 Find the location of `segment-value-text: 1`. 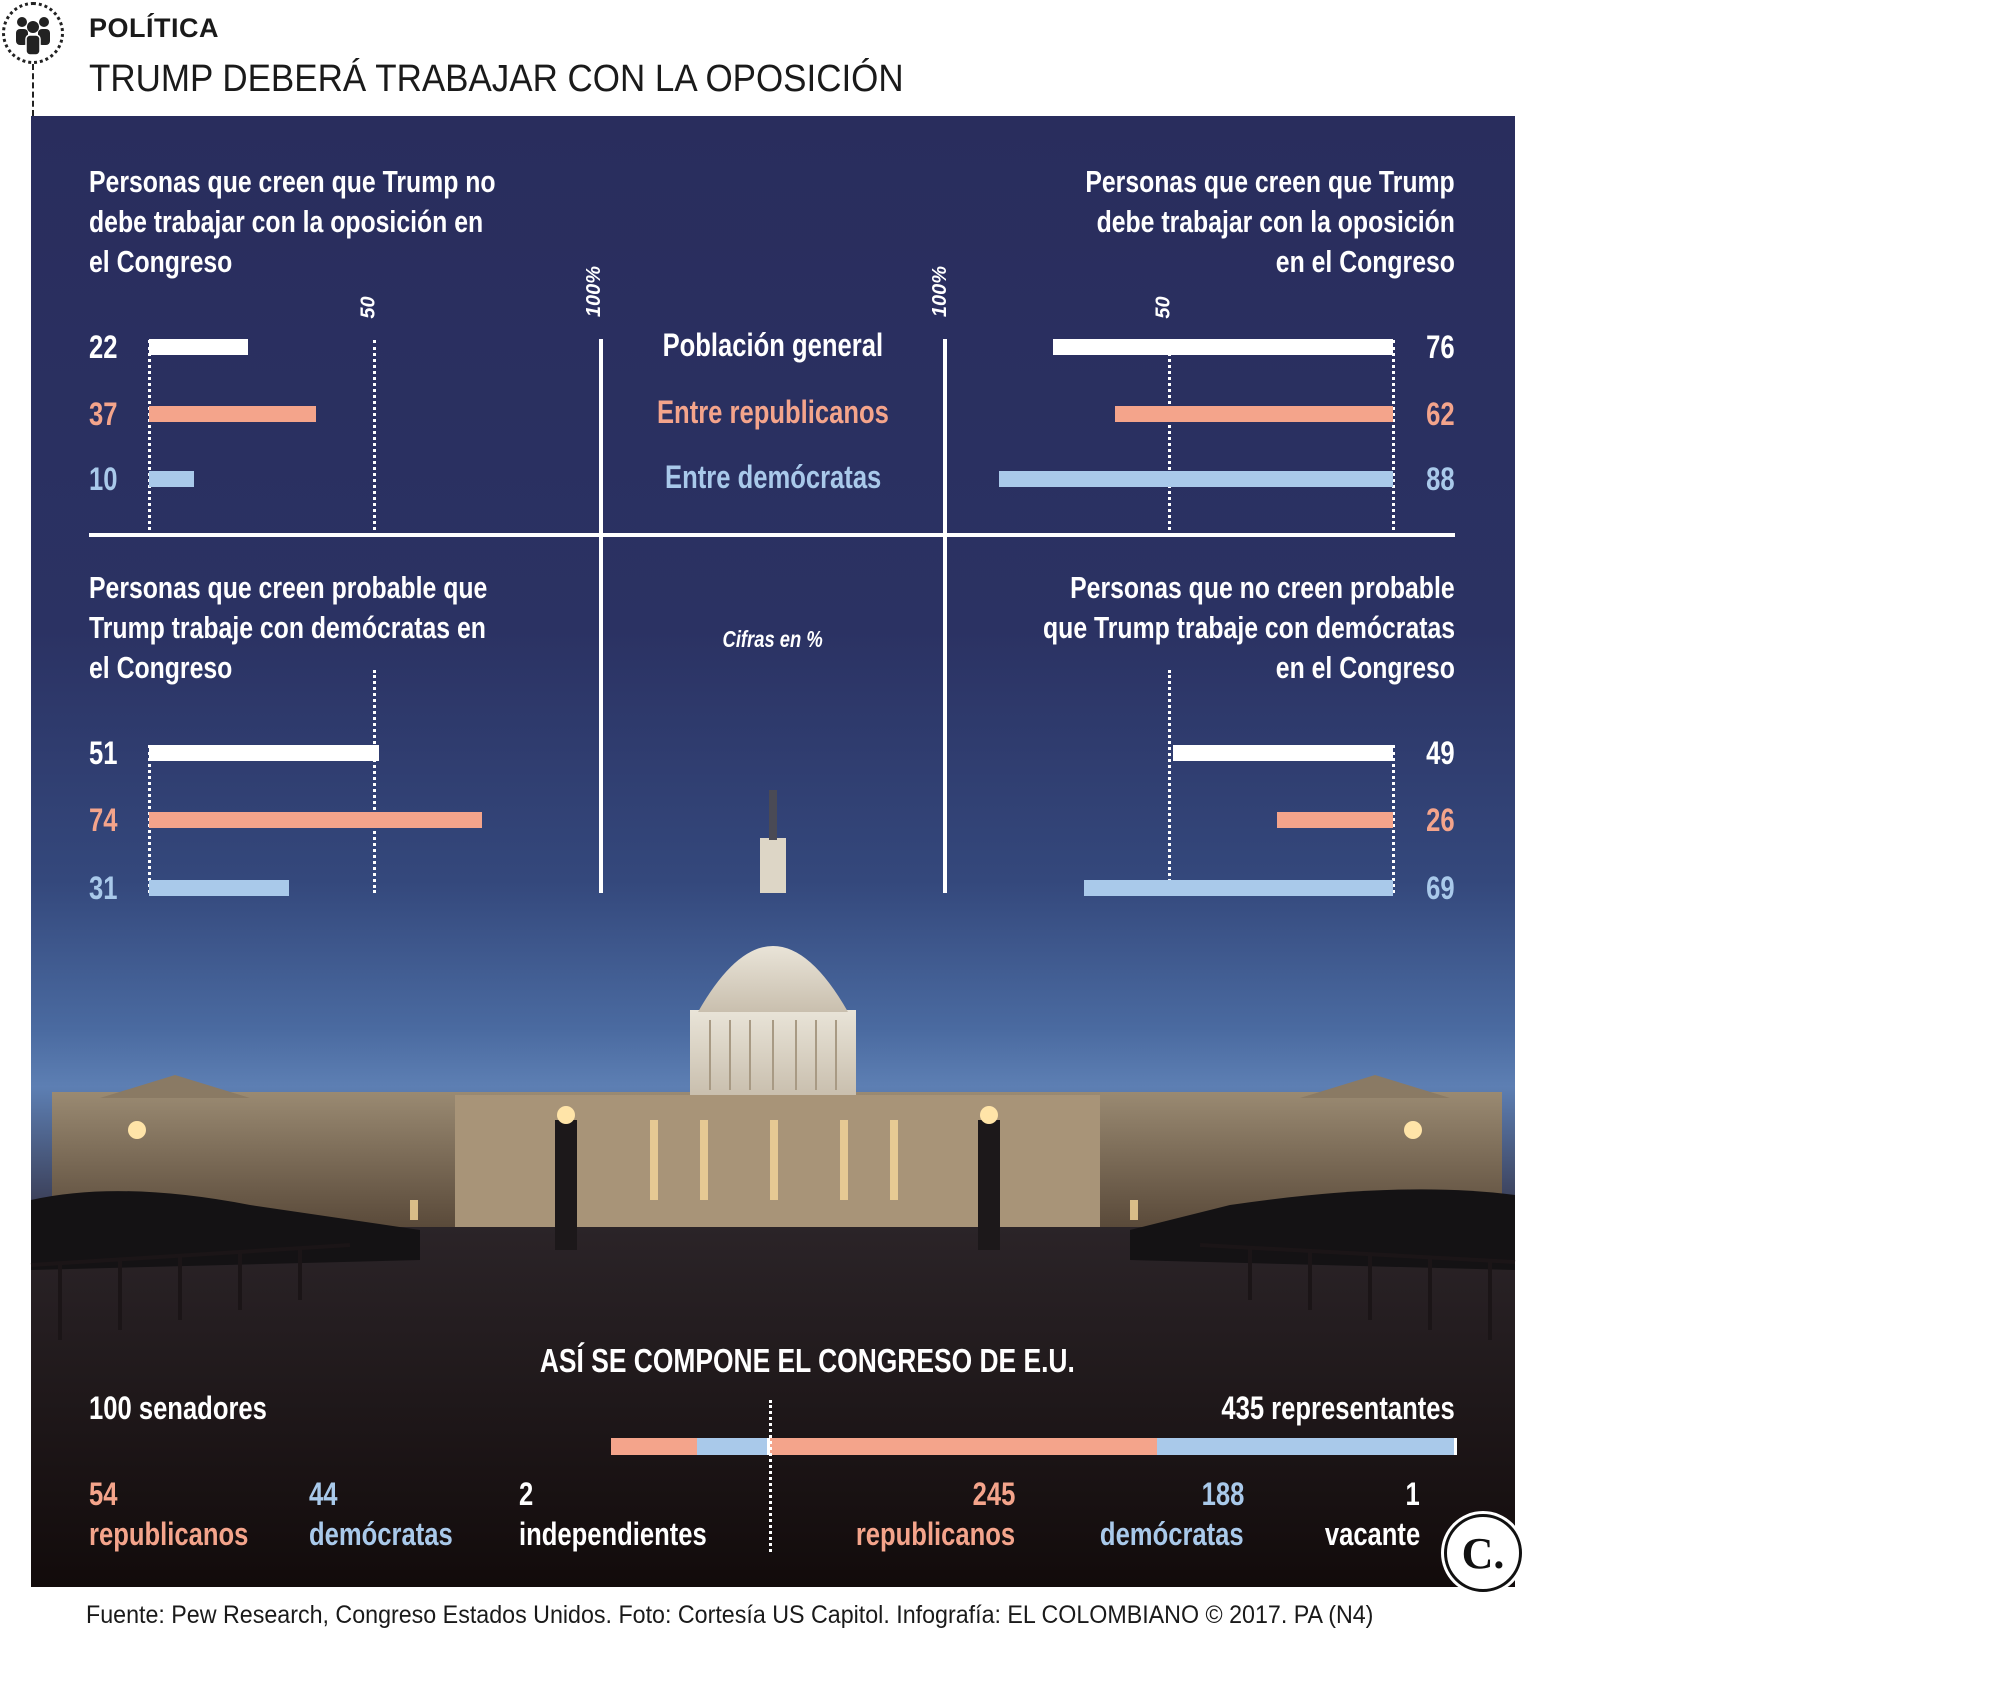

segment-value-text: 1 is located at coordinates (1412, 1494).